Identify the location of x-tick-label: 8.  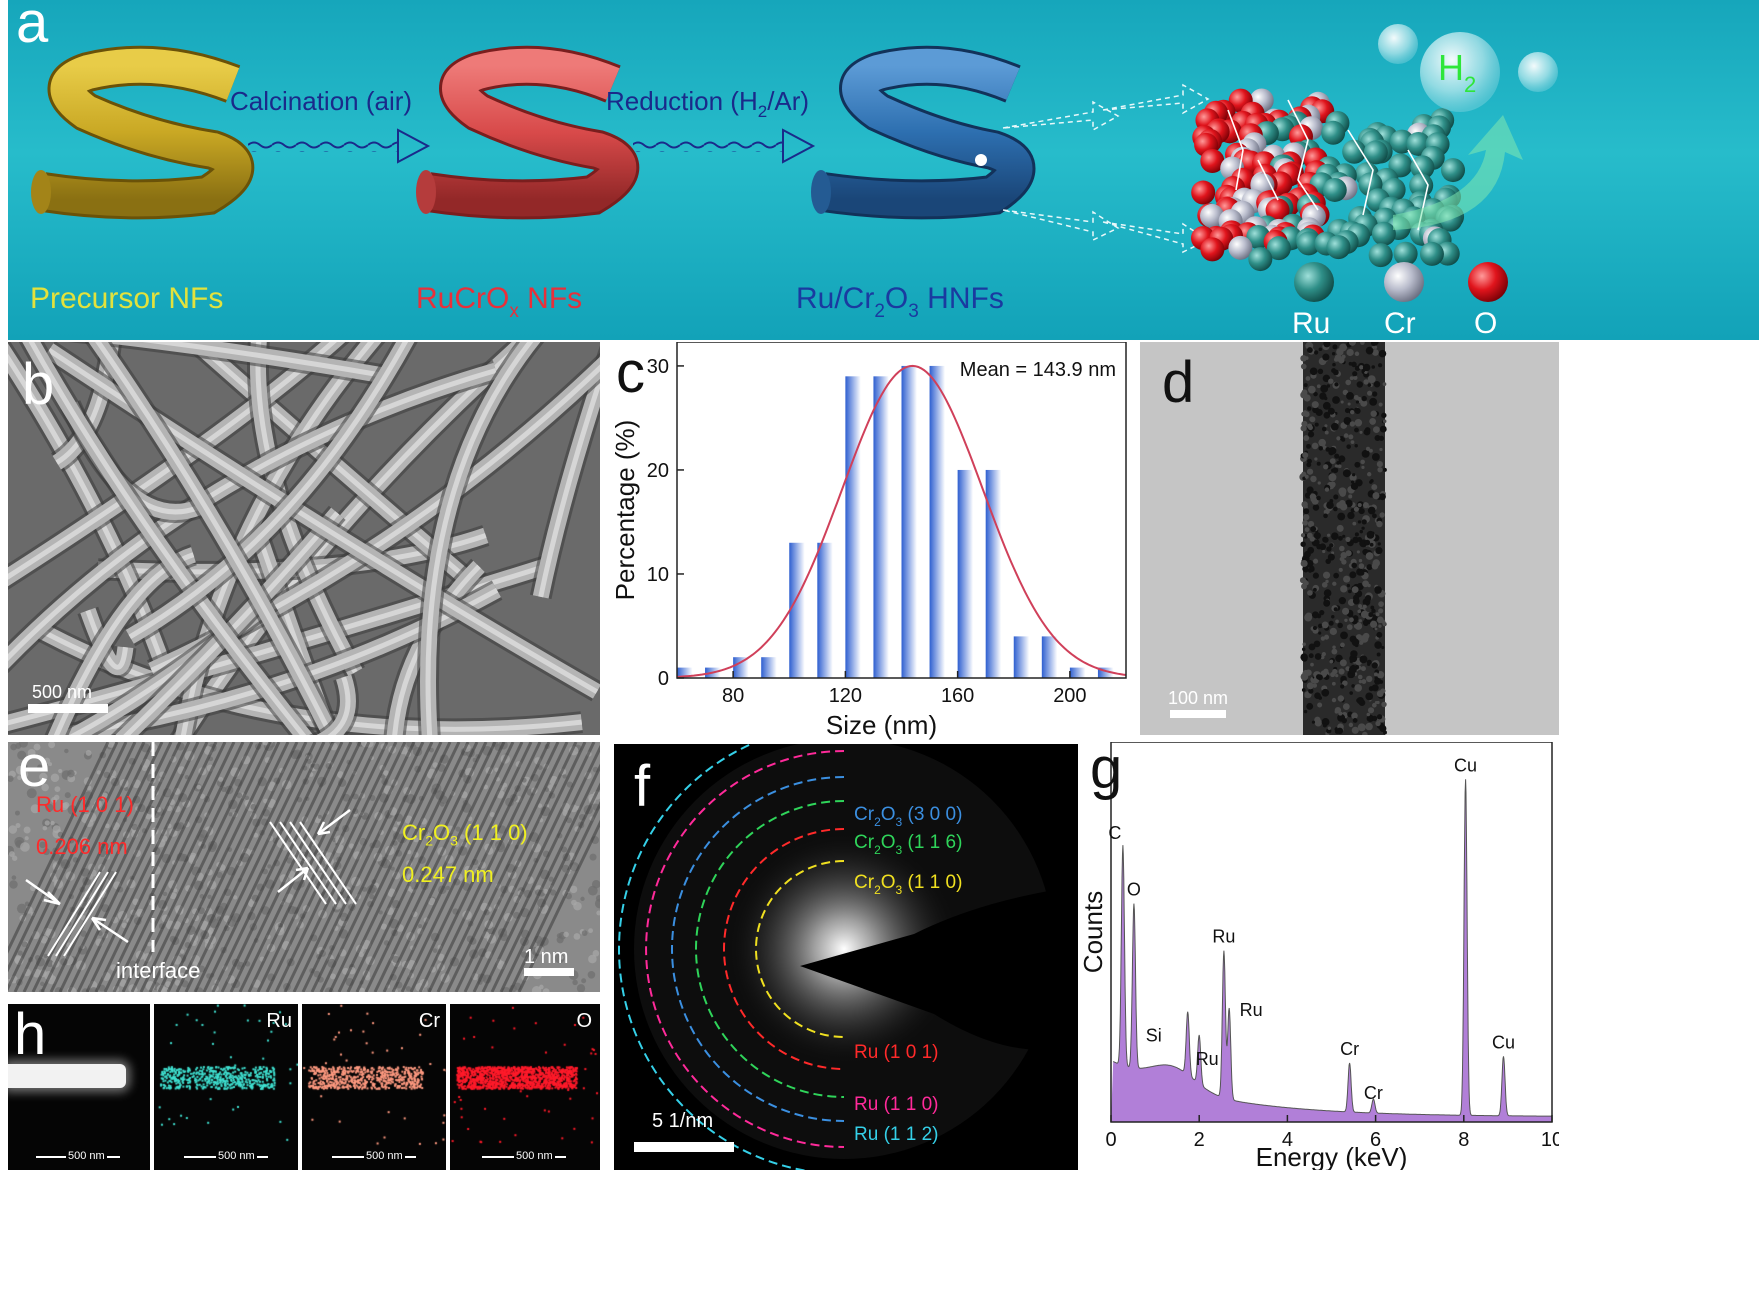
(1463, 1140).